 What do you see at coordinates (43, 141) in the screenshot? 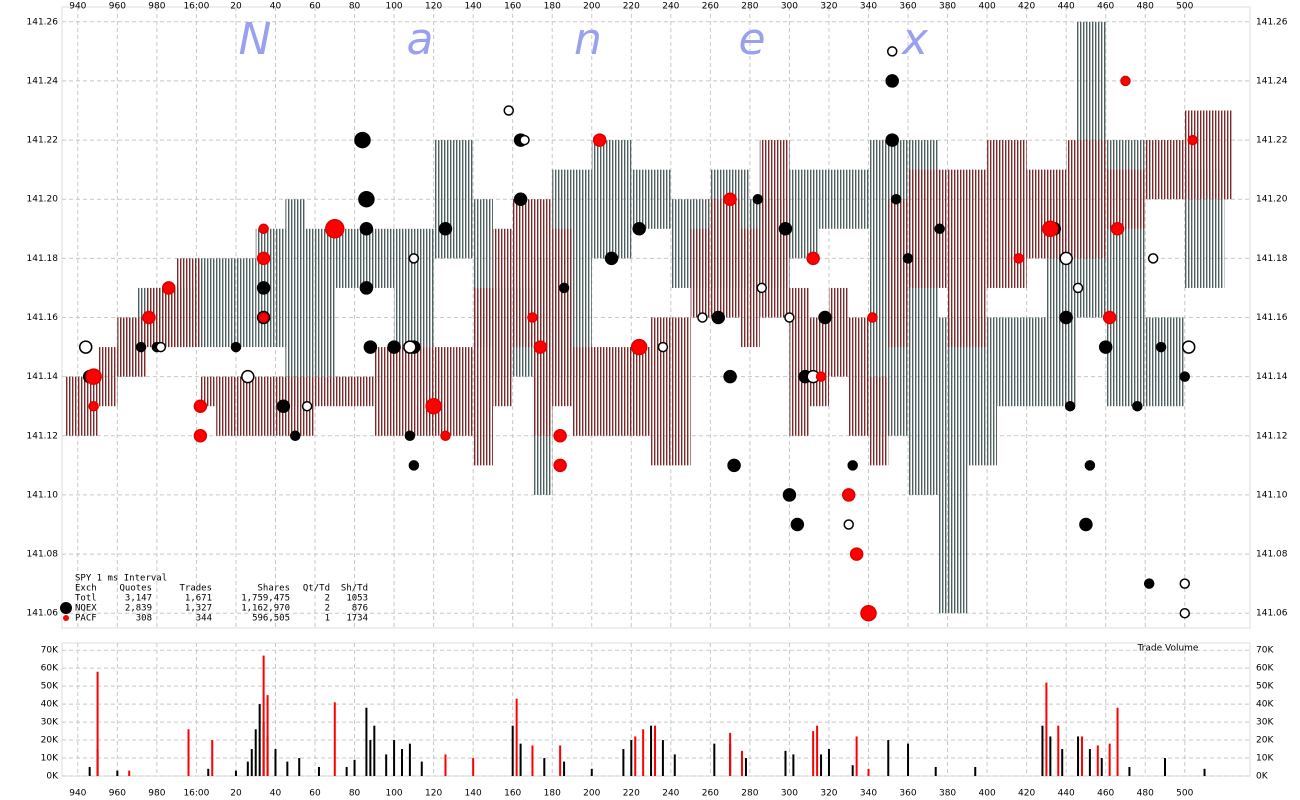
I see `y-tick-label: 141.22` at bounding box center [43, 141].